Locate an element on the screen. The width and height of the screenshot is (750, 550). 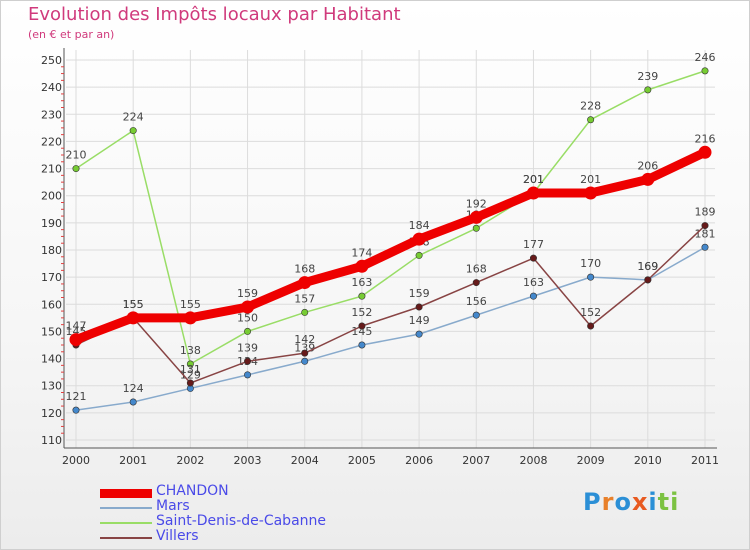
x-tick-label: 2001 is located at coordinates (133, 460).